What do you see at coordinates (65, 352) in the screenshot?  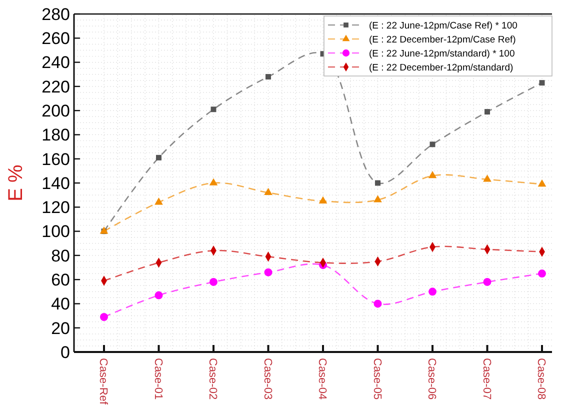 I see `y-tick-label: 0` at bounding box center [65, 352].